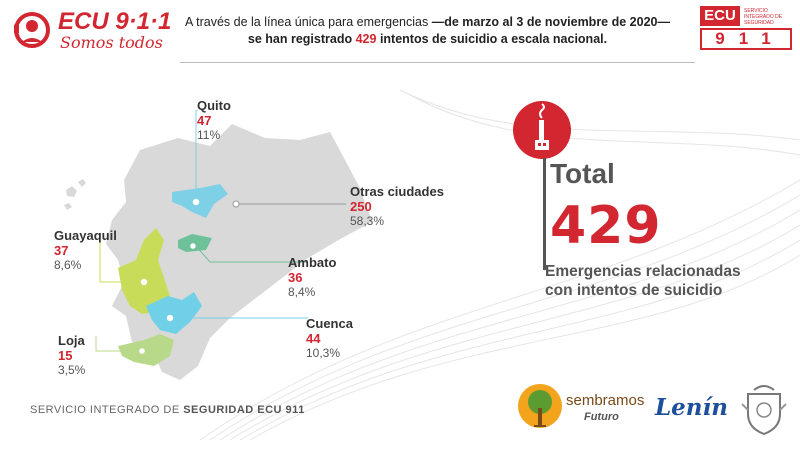 The height and width of the screenshot is (450, 800). I want to click on footer-light: SERVICIO INTEGRADO DE, so click(105, 410).